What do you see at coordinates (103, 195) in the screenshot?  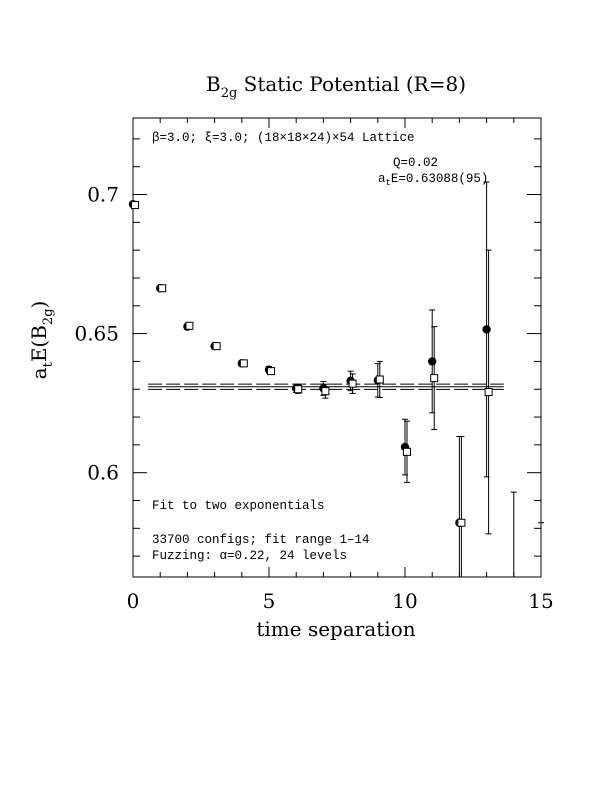 I see `y-tick-label: 0.7` at bounding box center [103, 195].